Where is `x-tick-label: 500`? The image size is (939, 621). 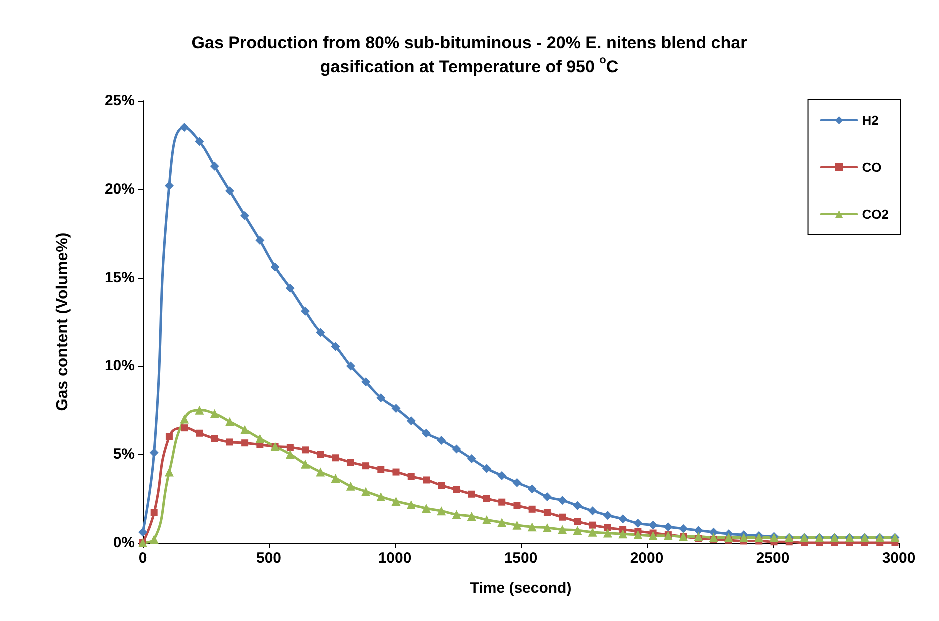 x-tick-label: 500 is located at coordinates (269, 558).